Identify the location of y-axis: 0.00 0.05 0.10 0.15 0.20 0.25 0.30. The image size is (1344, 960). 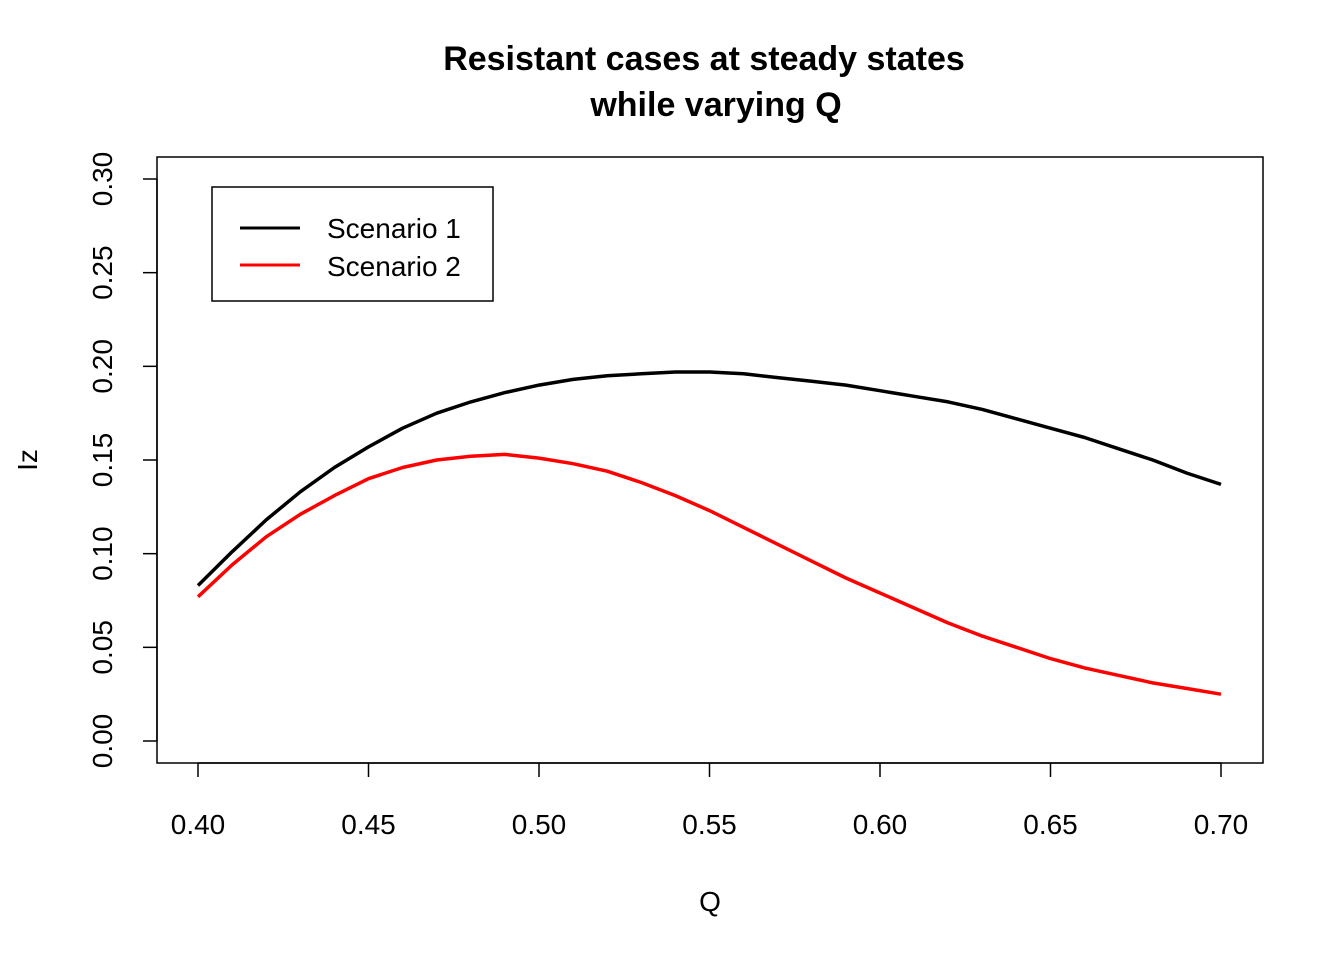
(122, 460).